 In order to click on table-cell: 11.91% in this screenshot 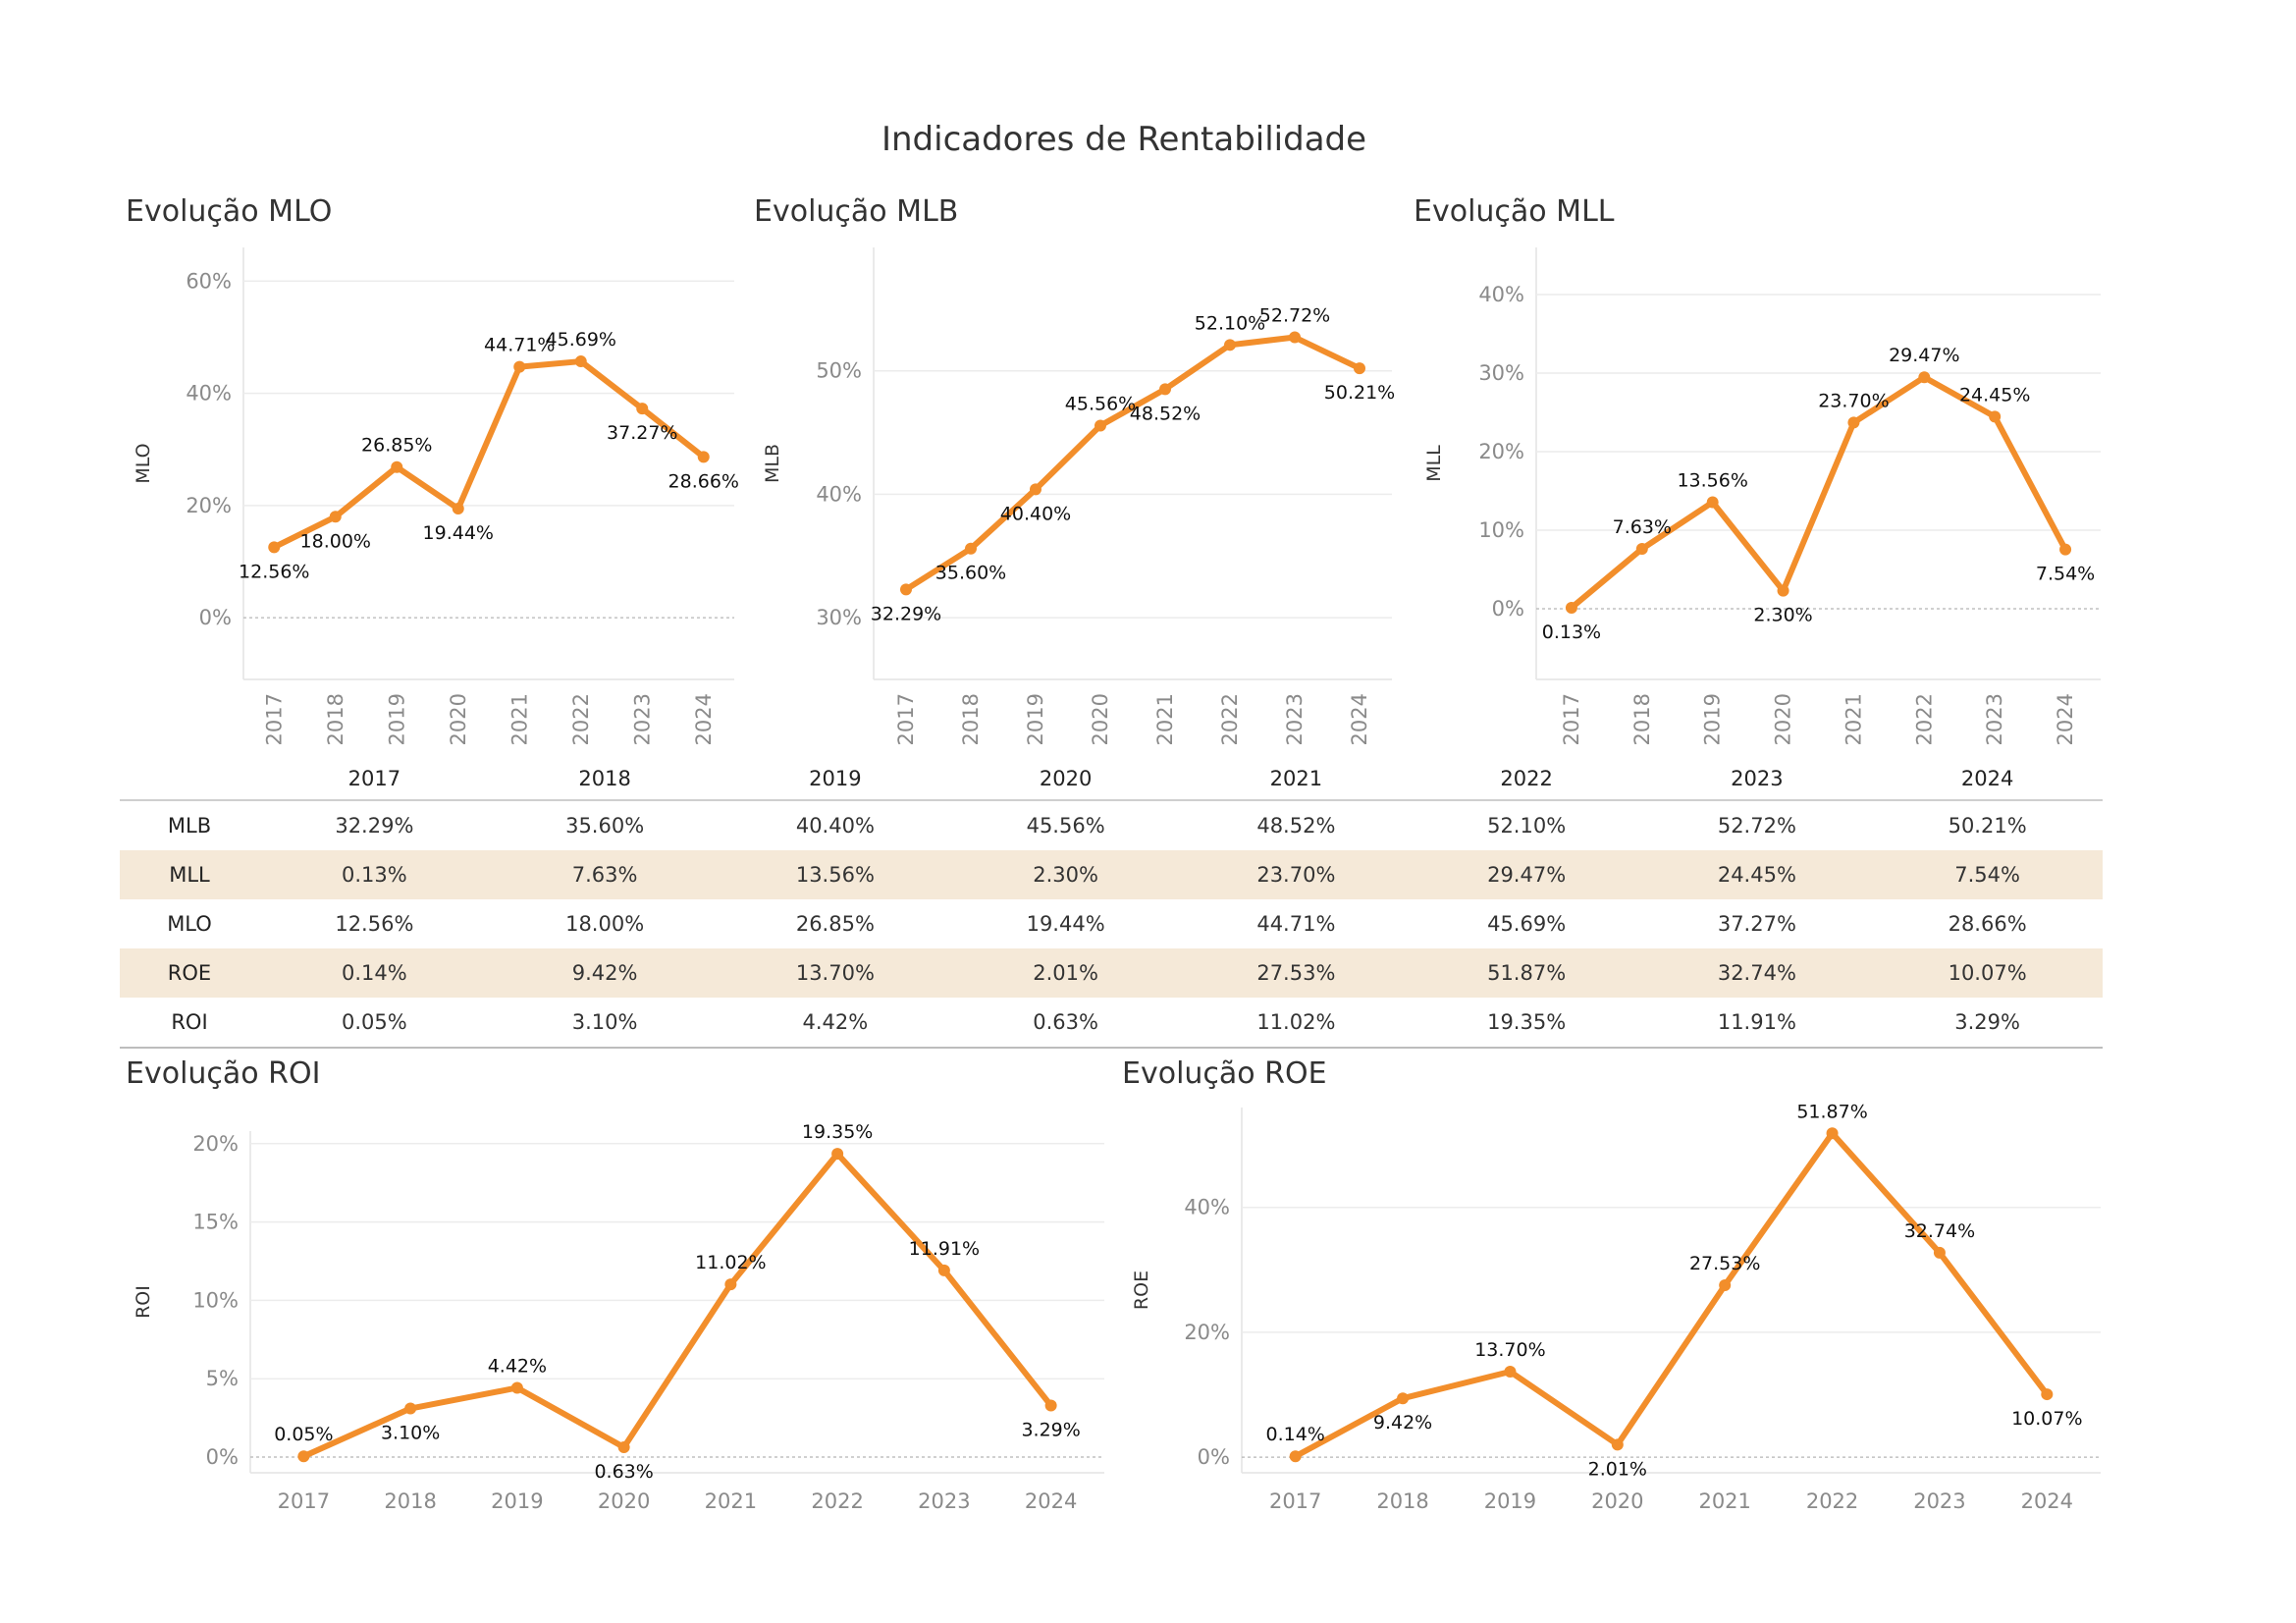, I will do `click(1756, 1022)`.